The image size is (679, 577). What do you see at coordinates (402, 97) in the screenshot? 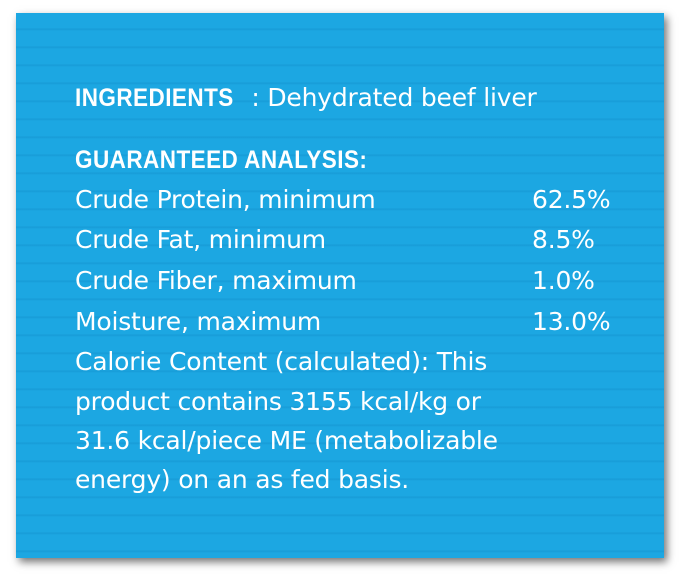
I see `ingredients-text: Dehydrated beef liver` at bounding box center [402, 97].